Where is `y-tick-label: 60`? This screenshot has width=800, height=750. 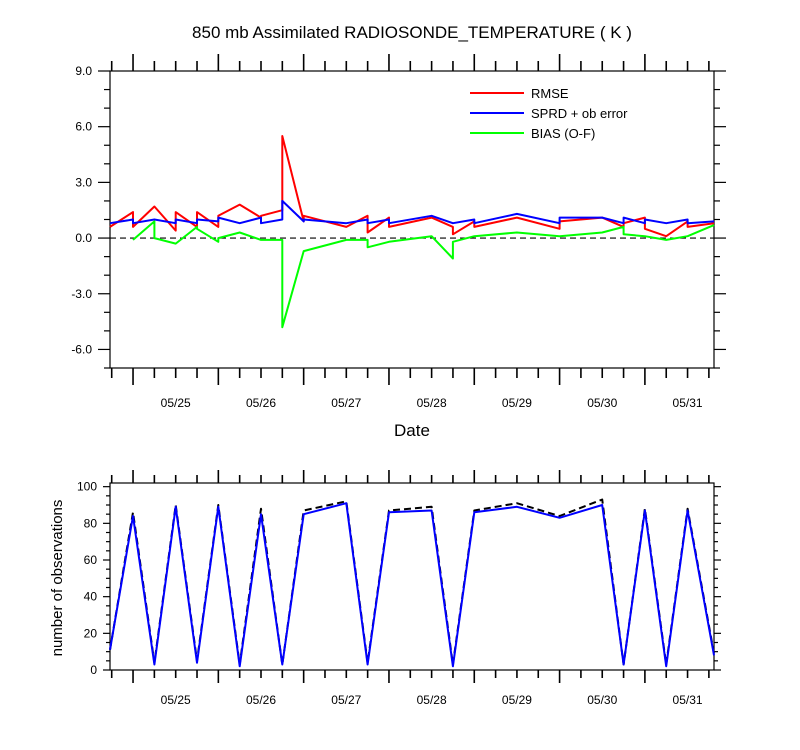
y-tick-label: 60 is located at coordinates (91, 560).